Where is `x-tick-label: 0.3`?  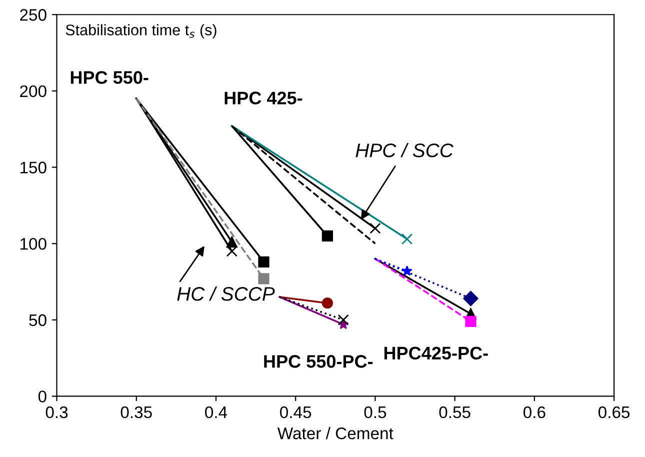 x-tick-label: 0.3 is located at coordinates (57, 412).